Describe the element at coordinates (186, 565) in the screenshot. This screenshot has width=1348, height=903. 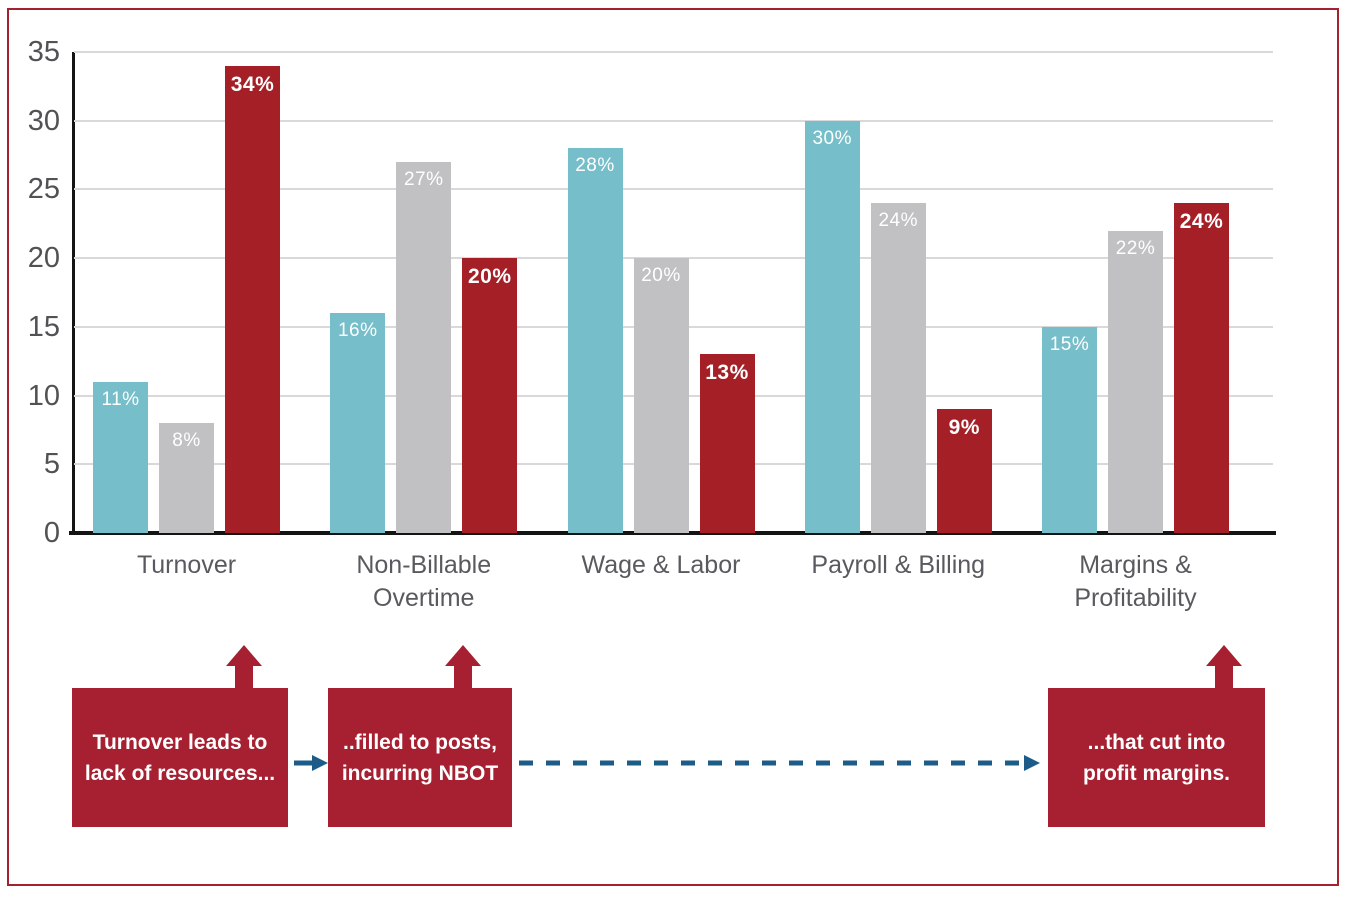
I see `category-label: Turnover` at that location.